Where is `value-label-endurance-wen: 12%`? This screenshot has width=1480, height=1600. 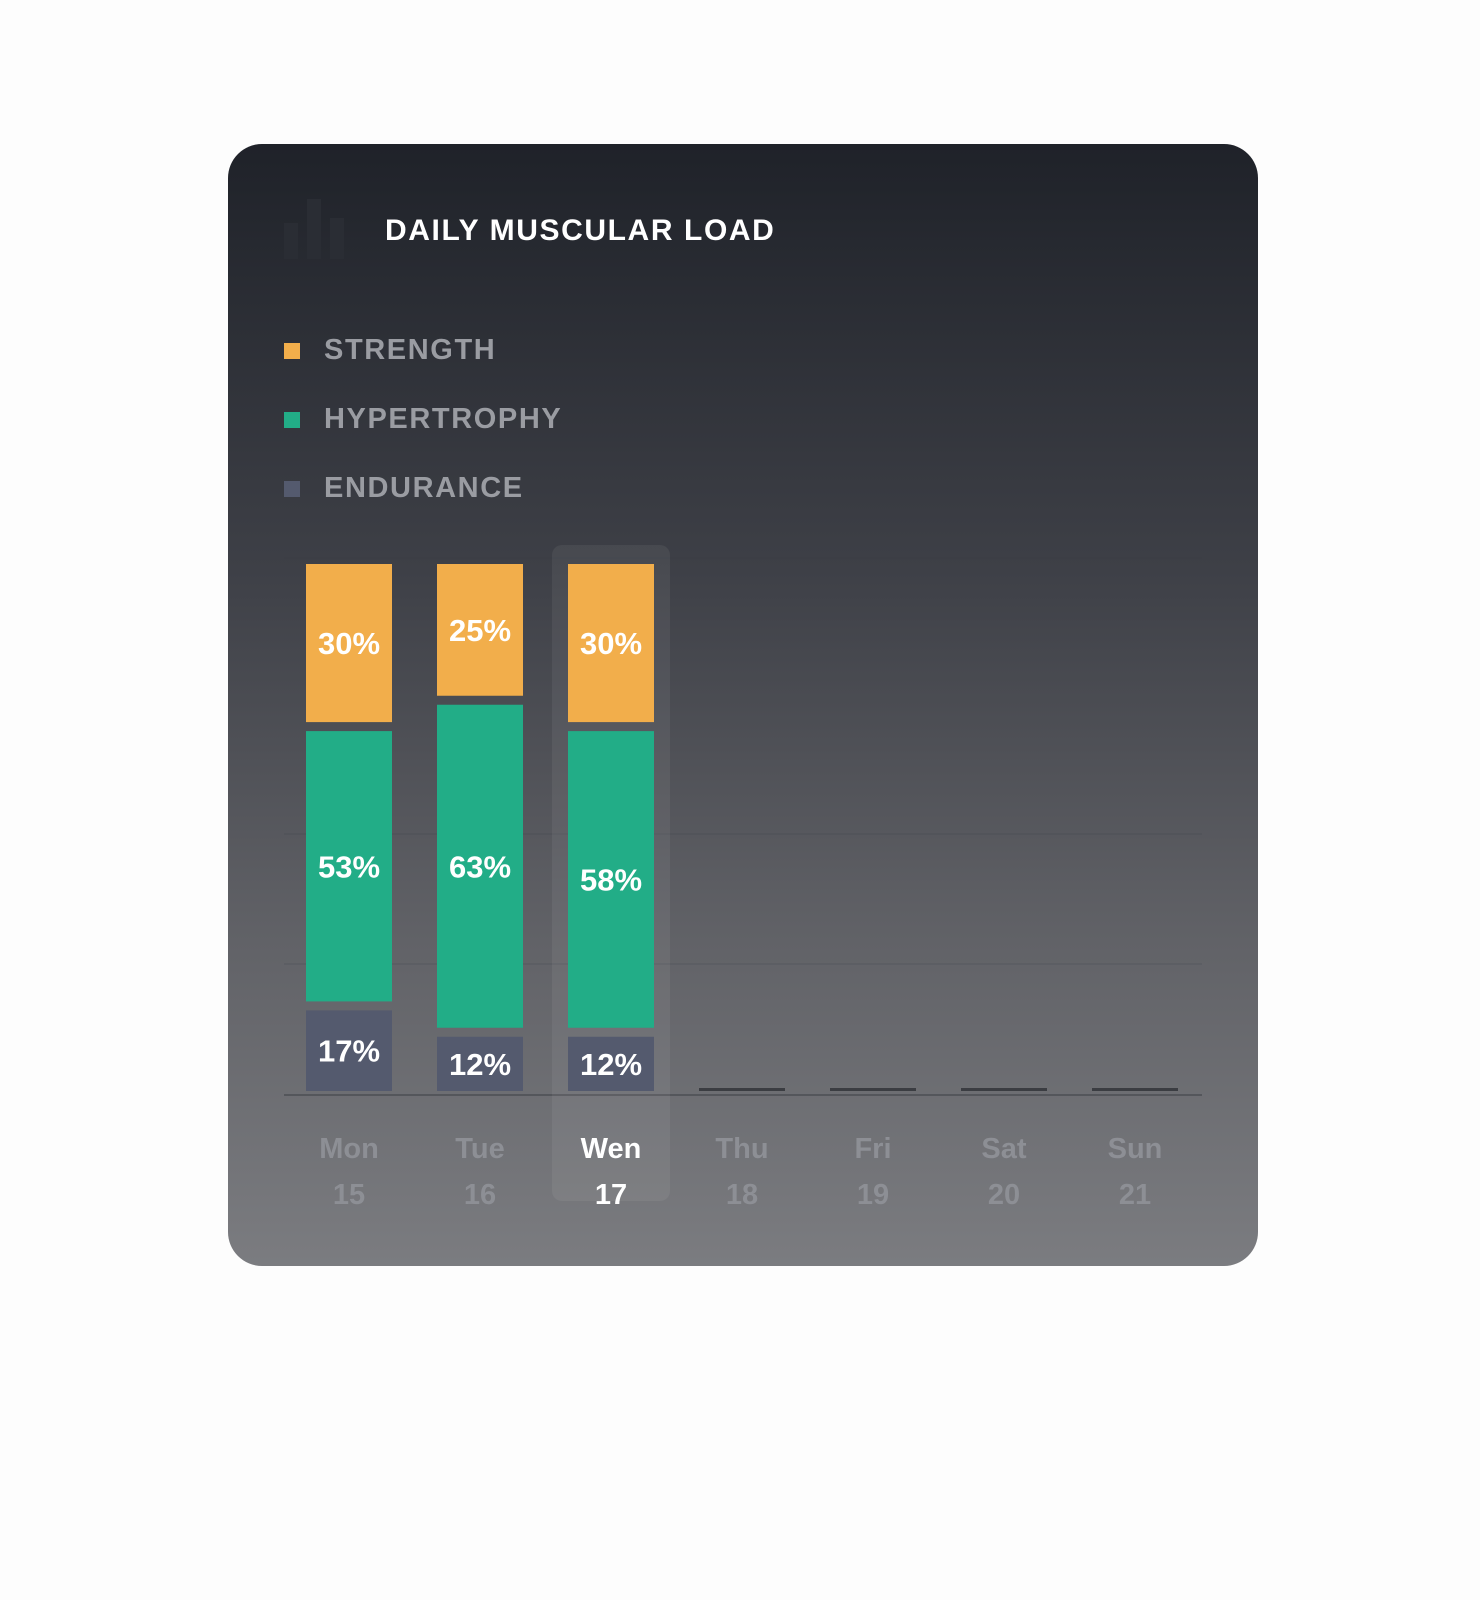
value-label-endurance-wen: 12% is located at coordinates (611, 1064).